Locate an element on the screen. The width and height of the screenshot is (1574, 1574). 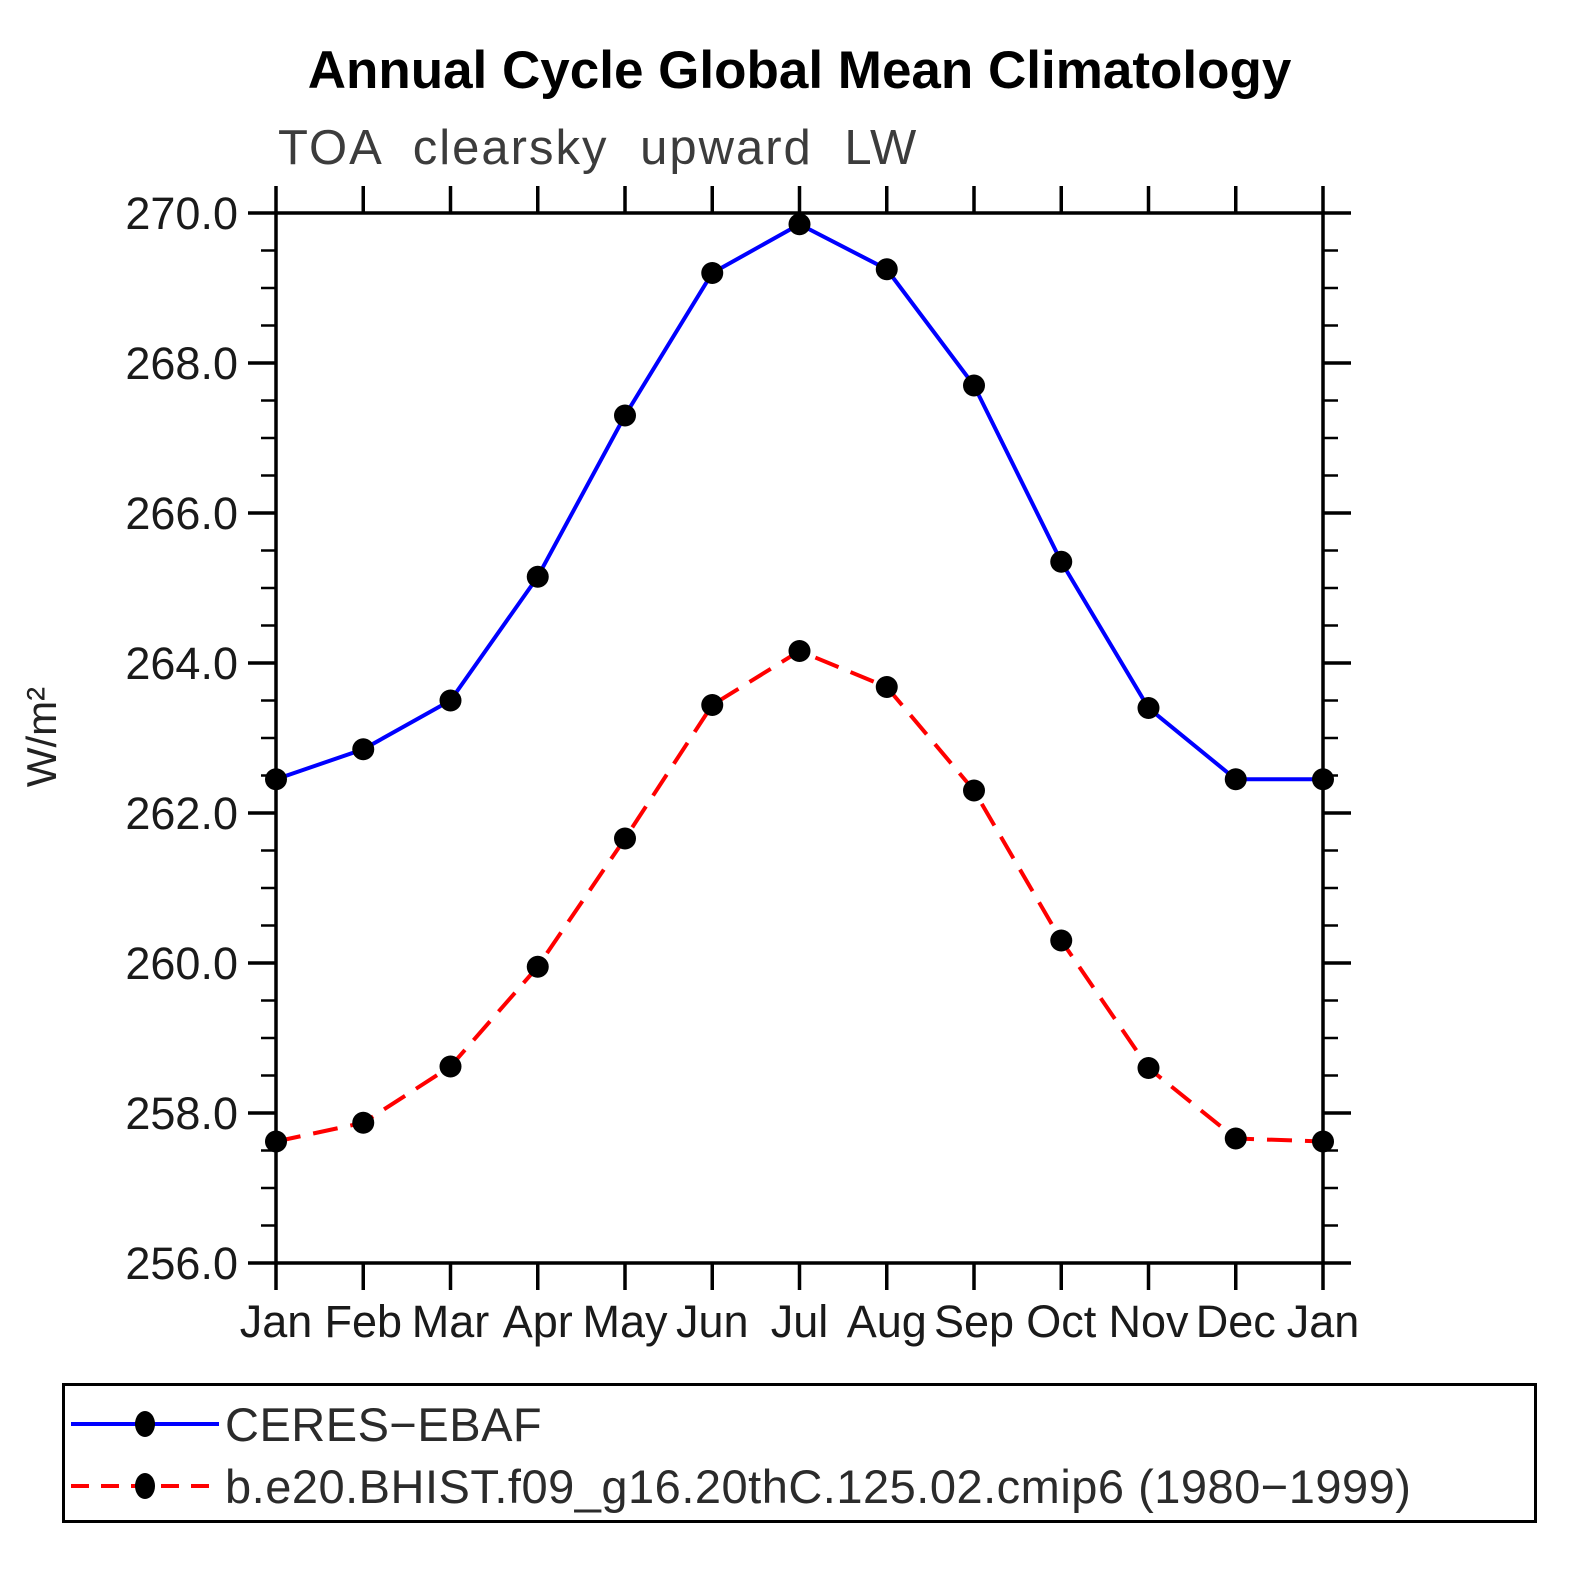
x-axis-tick-label: Dec is located at coordinates (1236, 1321).